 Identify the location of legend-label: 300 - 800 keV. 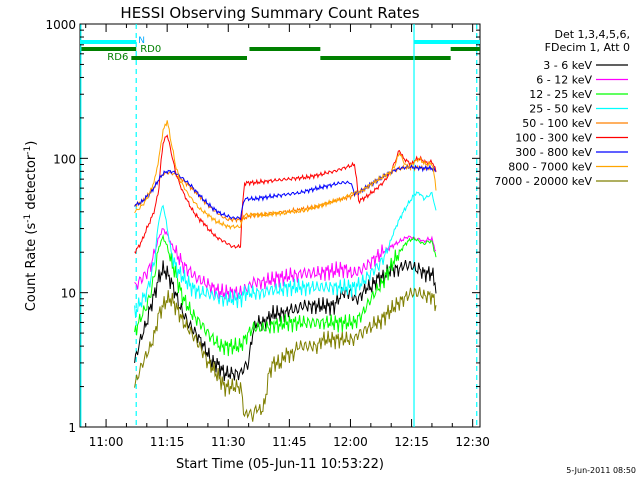
(553, 152).